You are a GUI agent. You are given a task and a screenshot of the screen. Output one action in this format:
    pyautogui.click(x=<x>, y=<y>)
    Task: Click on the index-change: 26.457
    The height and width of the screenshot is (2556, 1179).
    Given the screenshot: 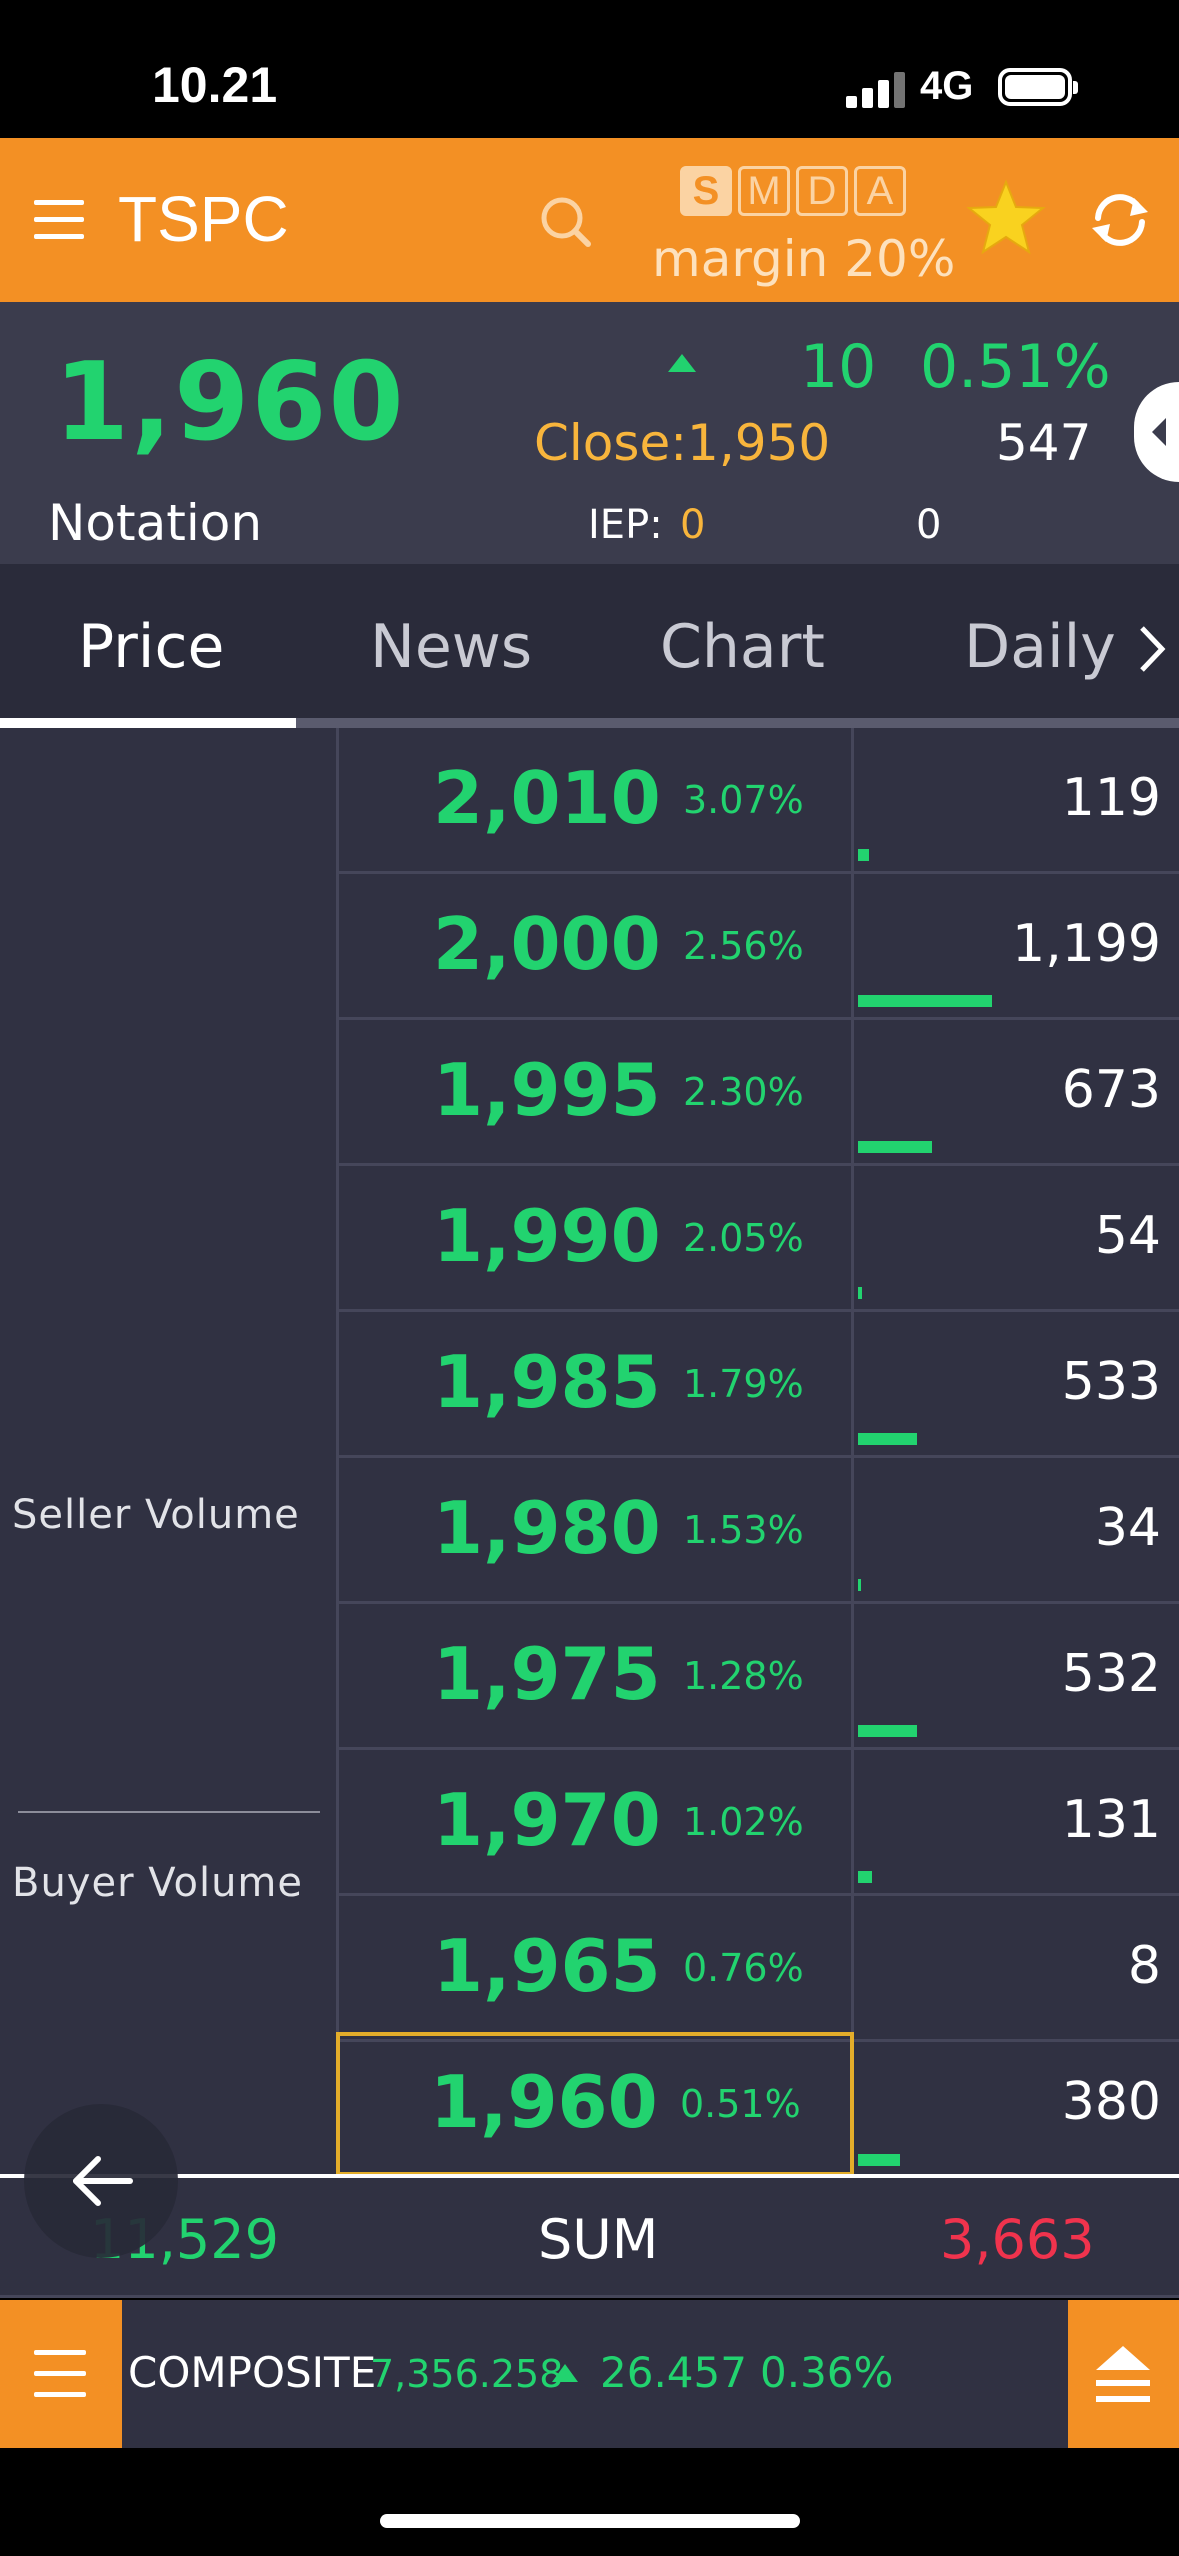 What is the action you would take?
    pyautogui.click(x=673, y=2372)
    